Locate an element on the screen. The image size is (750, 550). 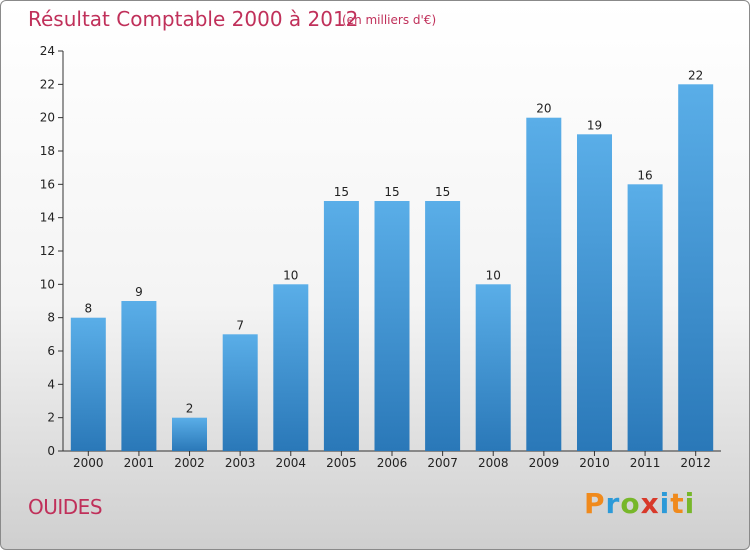
x-tick-label-2012: 2012 is located at coordinates (695, 463).